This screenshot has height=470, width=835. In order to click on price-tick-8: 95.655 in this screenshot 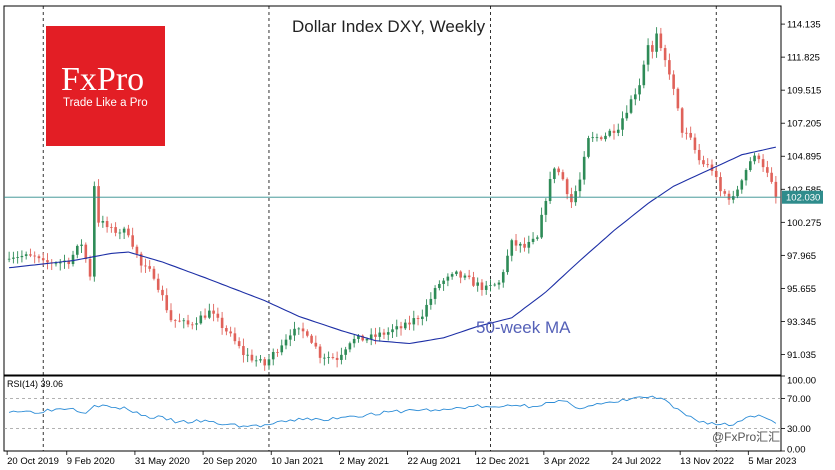, I will do `click(801, 289)`.